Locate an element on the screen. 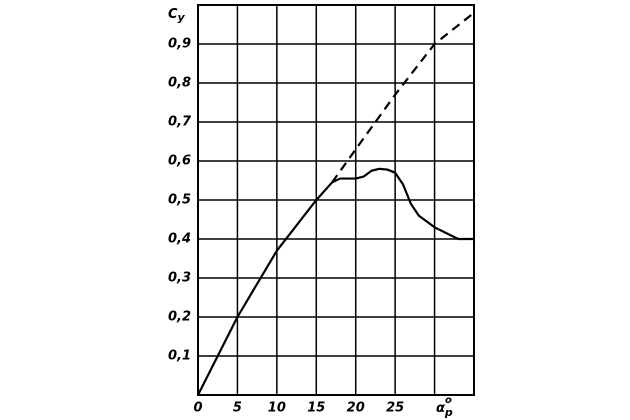 This screenshot has width=630, height=420. y-tick-label: 0,9 is located at coordinates (179, 44).